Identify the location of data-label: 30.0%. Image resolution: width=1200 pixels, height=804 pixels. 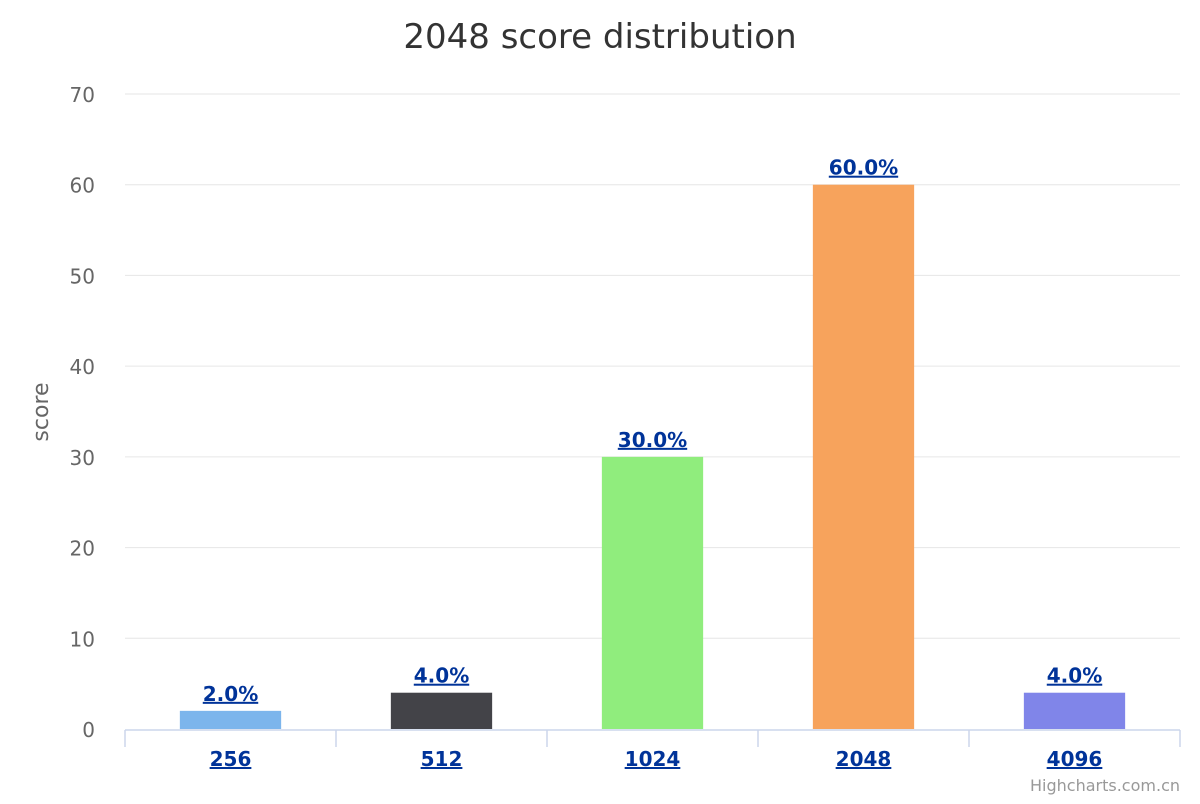
(652, 440).